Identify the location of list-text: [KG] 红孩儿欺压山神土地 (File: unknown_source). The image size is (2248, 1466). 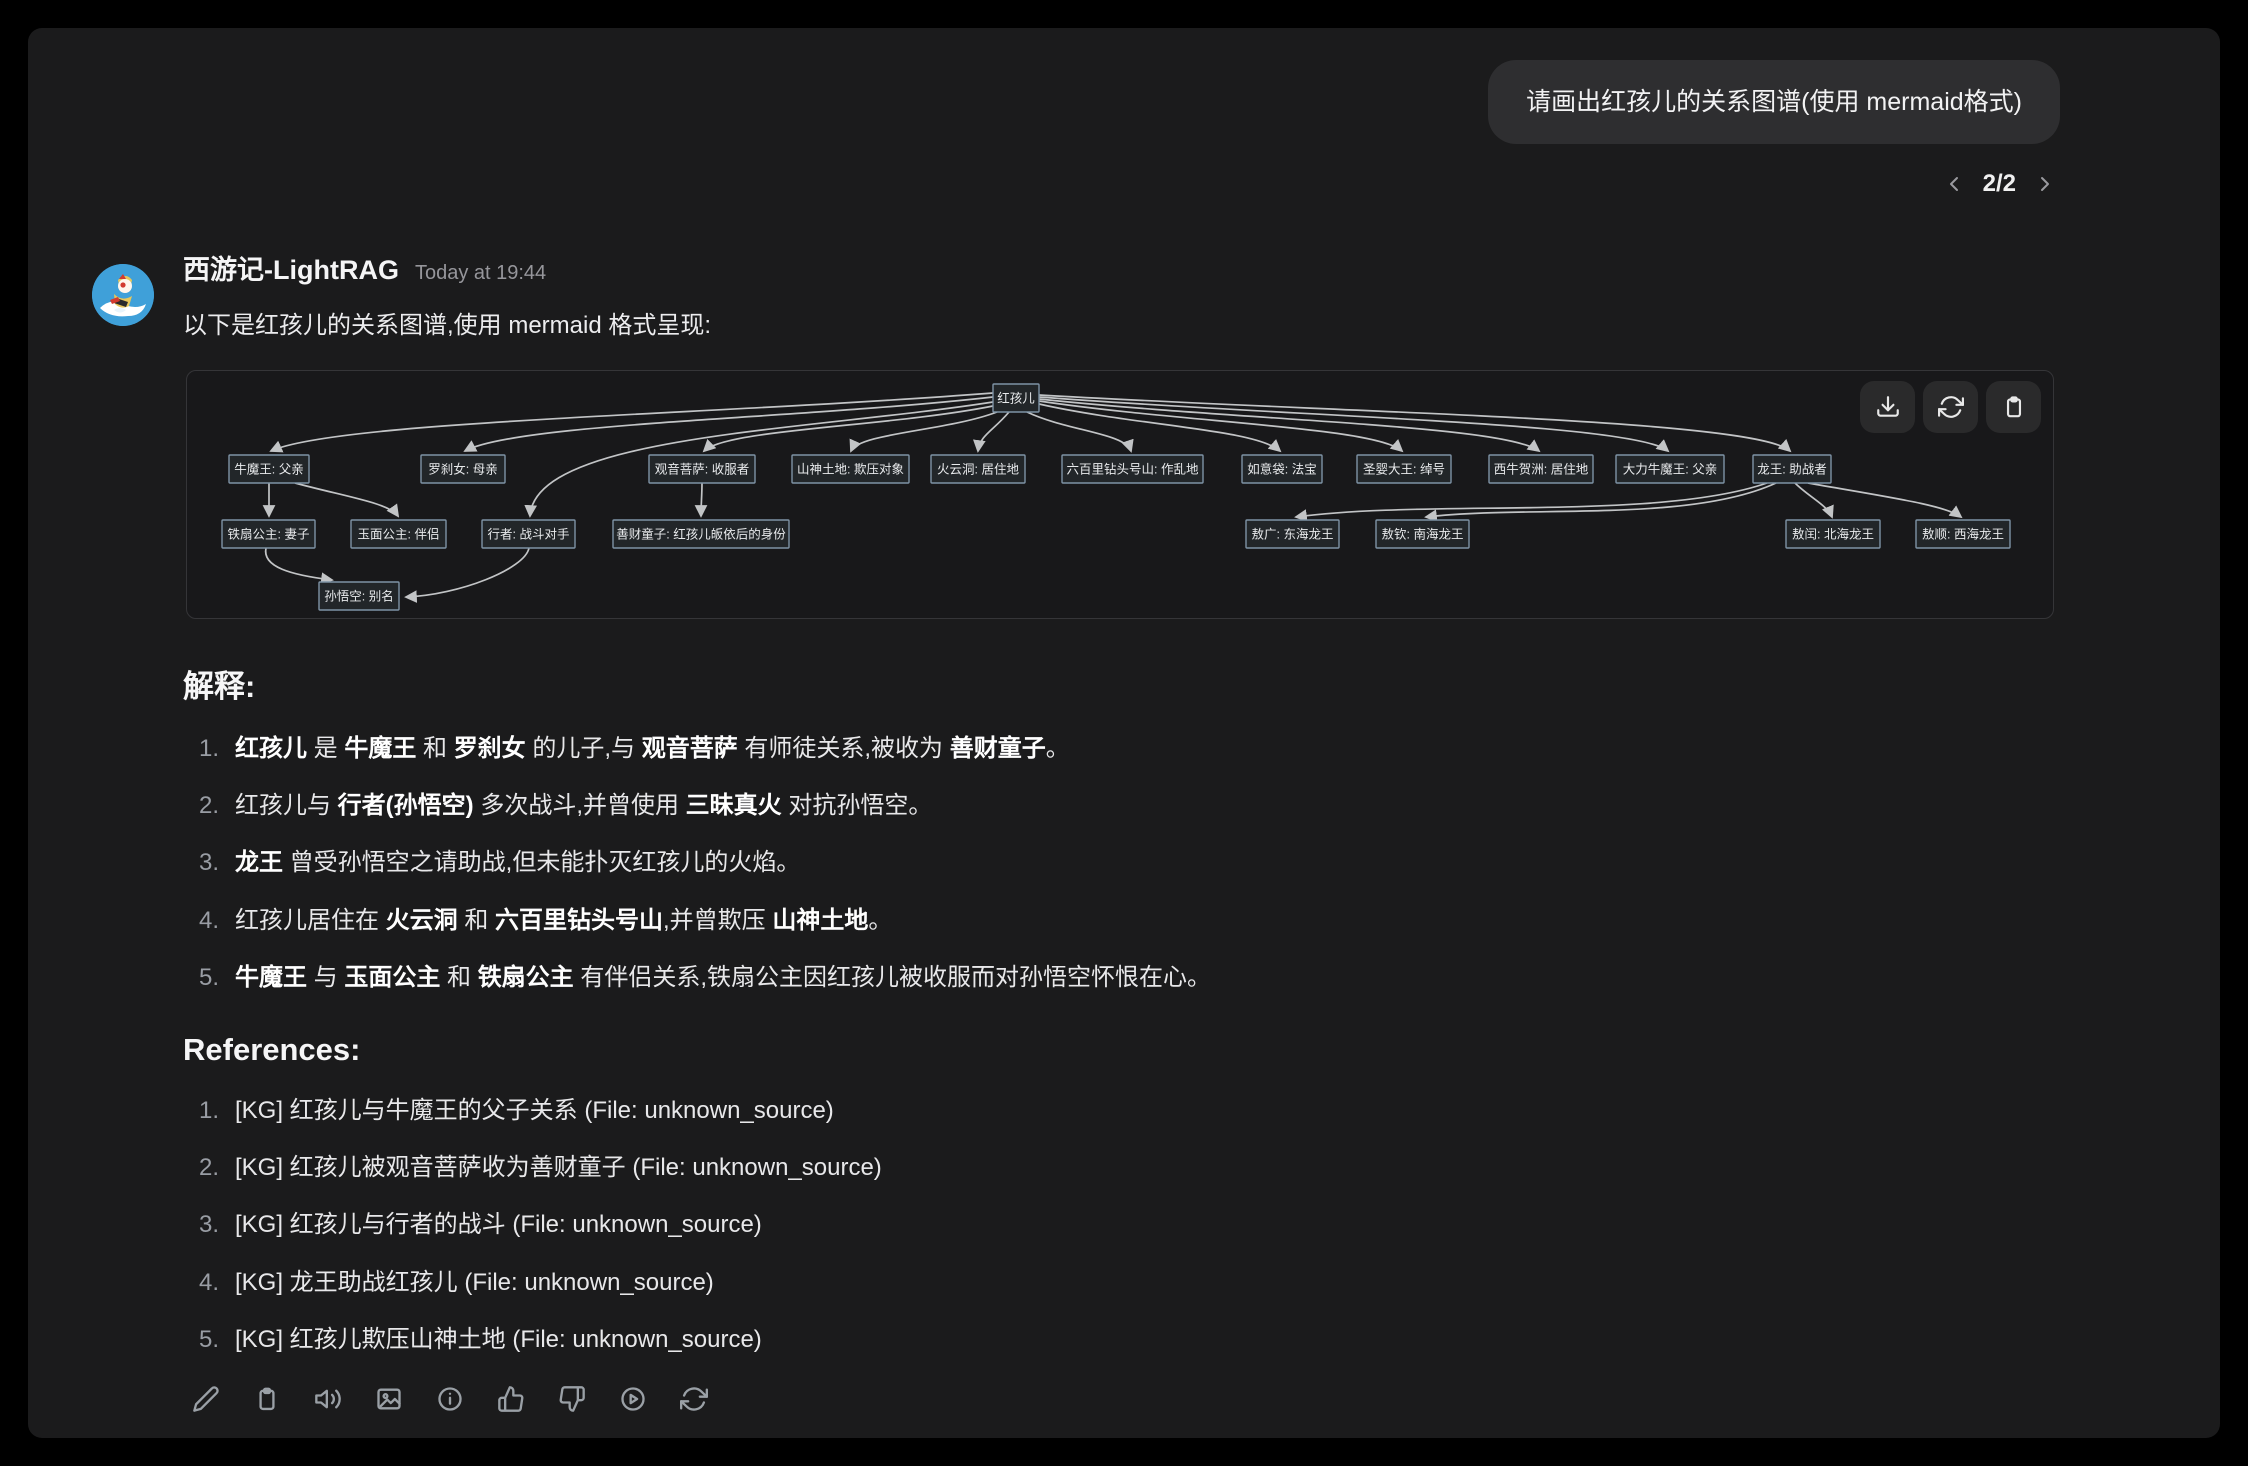
(498, 1339).